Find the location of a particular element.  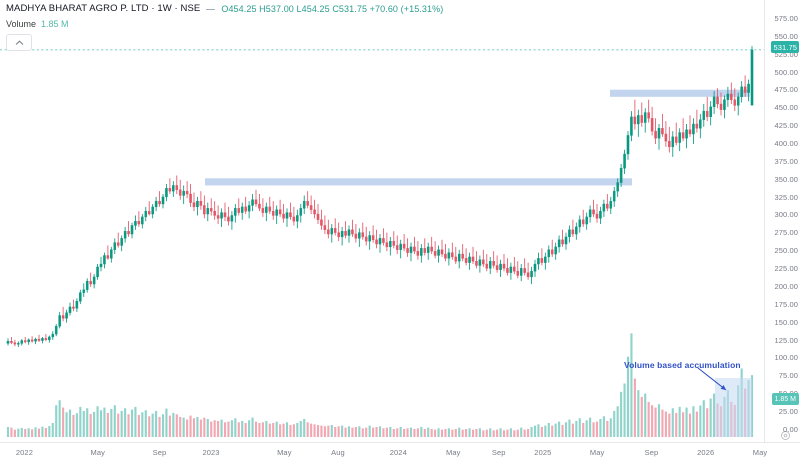

resistance-bands is located at coordinates (477, 137).